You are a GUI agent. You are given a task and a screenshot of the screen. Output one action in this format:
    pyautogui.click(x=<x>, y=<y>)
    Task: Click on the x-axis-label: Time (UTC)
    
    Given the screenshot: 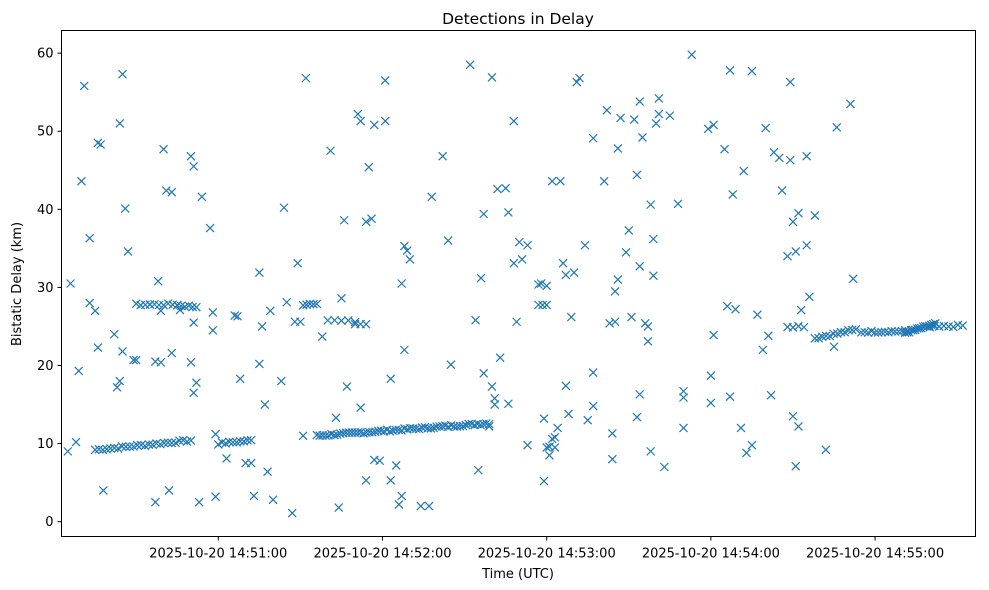 What is the action you would take?
    pyautogui.click(x=517, y=574)
    